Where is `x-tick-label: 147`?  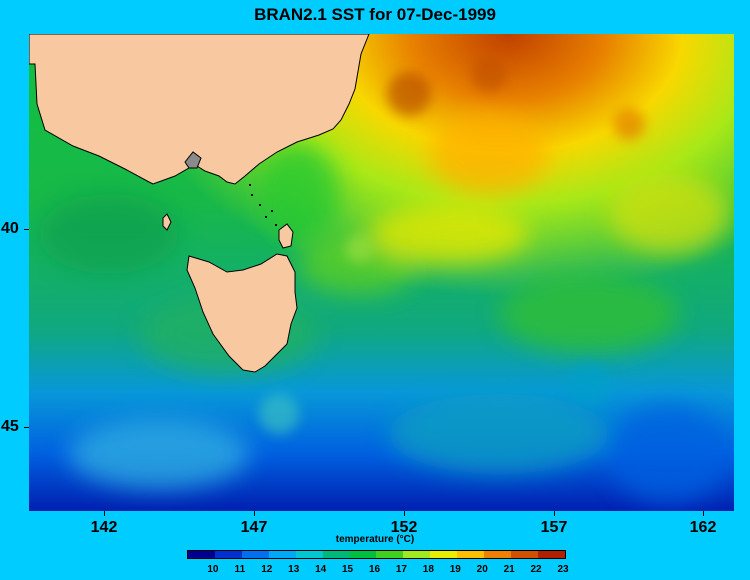
x-tick-label: 147 is located at coordinates (254, 527).